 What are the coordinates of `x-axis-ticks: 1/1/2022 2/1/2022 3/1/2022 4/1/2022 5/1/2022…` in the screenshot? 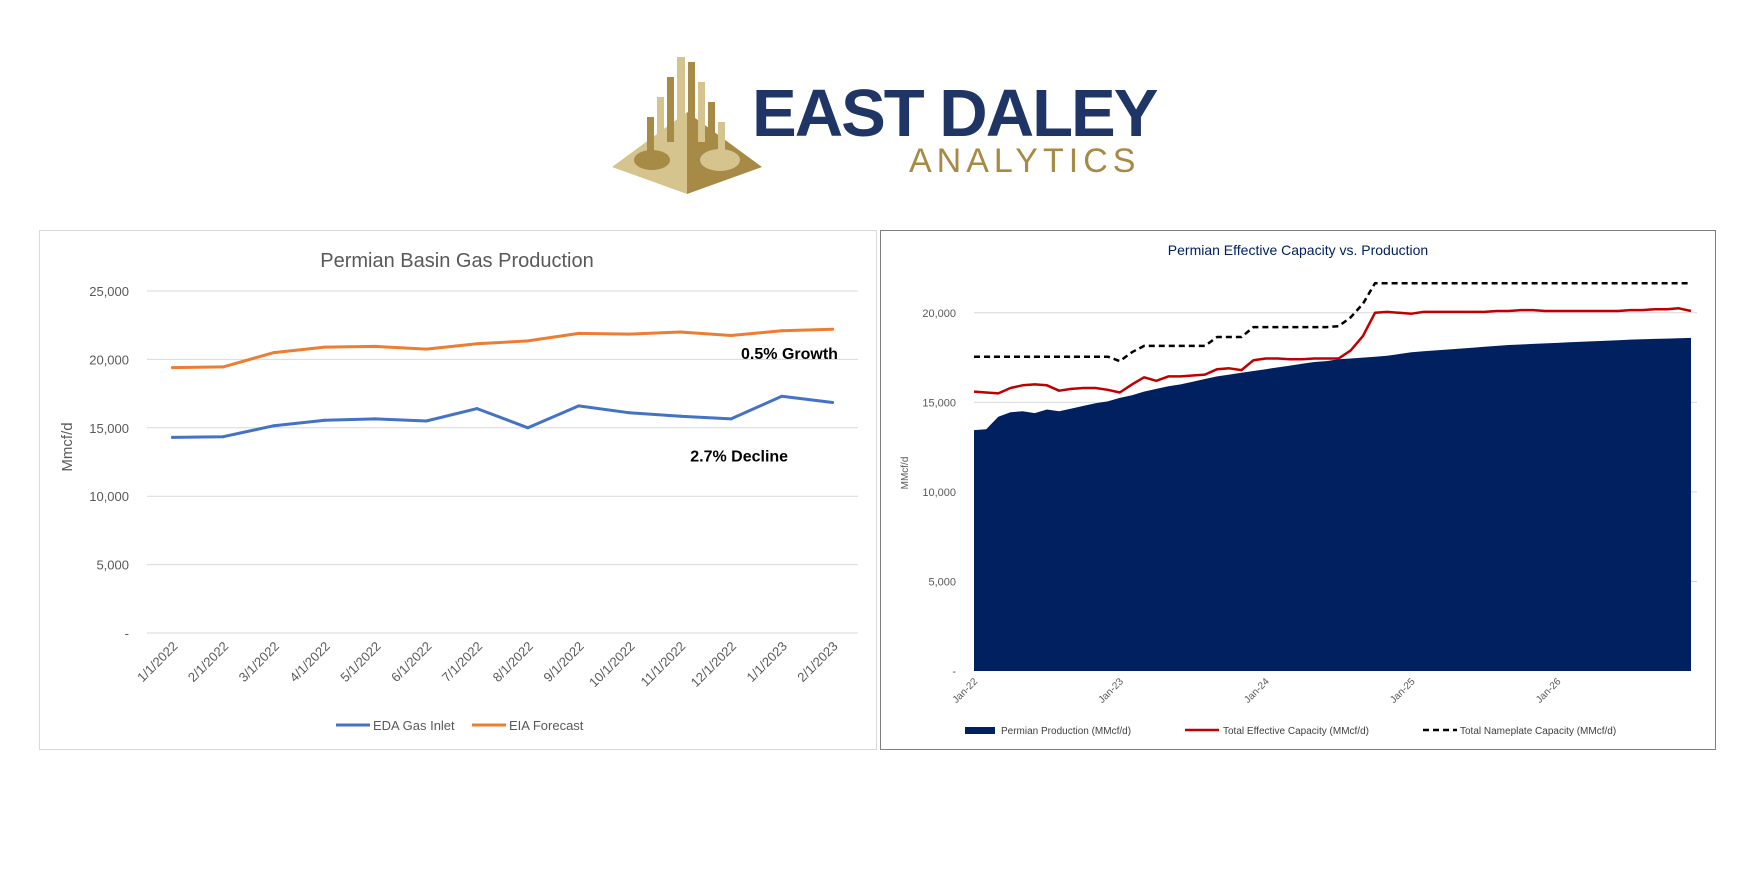 It's located at (487, 665).